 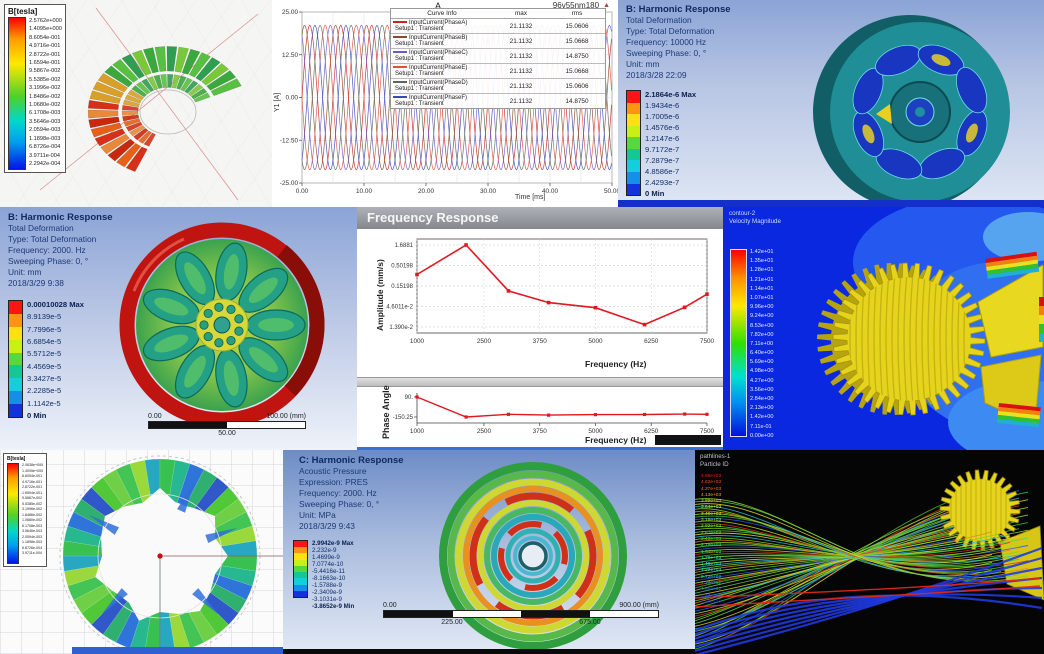 I want to click on legend-value: 3.40e+03, so click(x=711, y=514).